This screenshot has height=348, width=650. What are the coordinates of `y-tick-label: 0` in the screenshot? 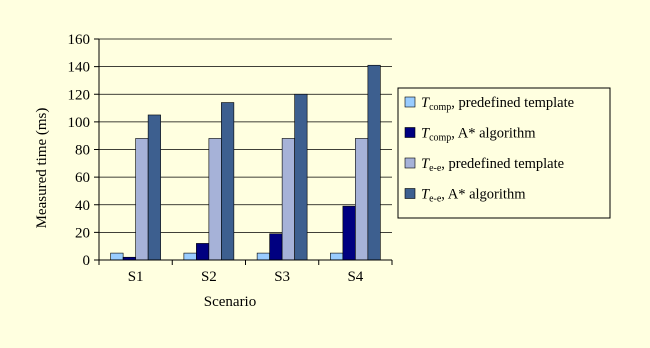 It's located at (87, 261).